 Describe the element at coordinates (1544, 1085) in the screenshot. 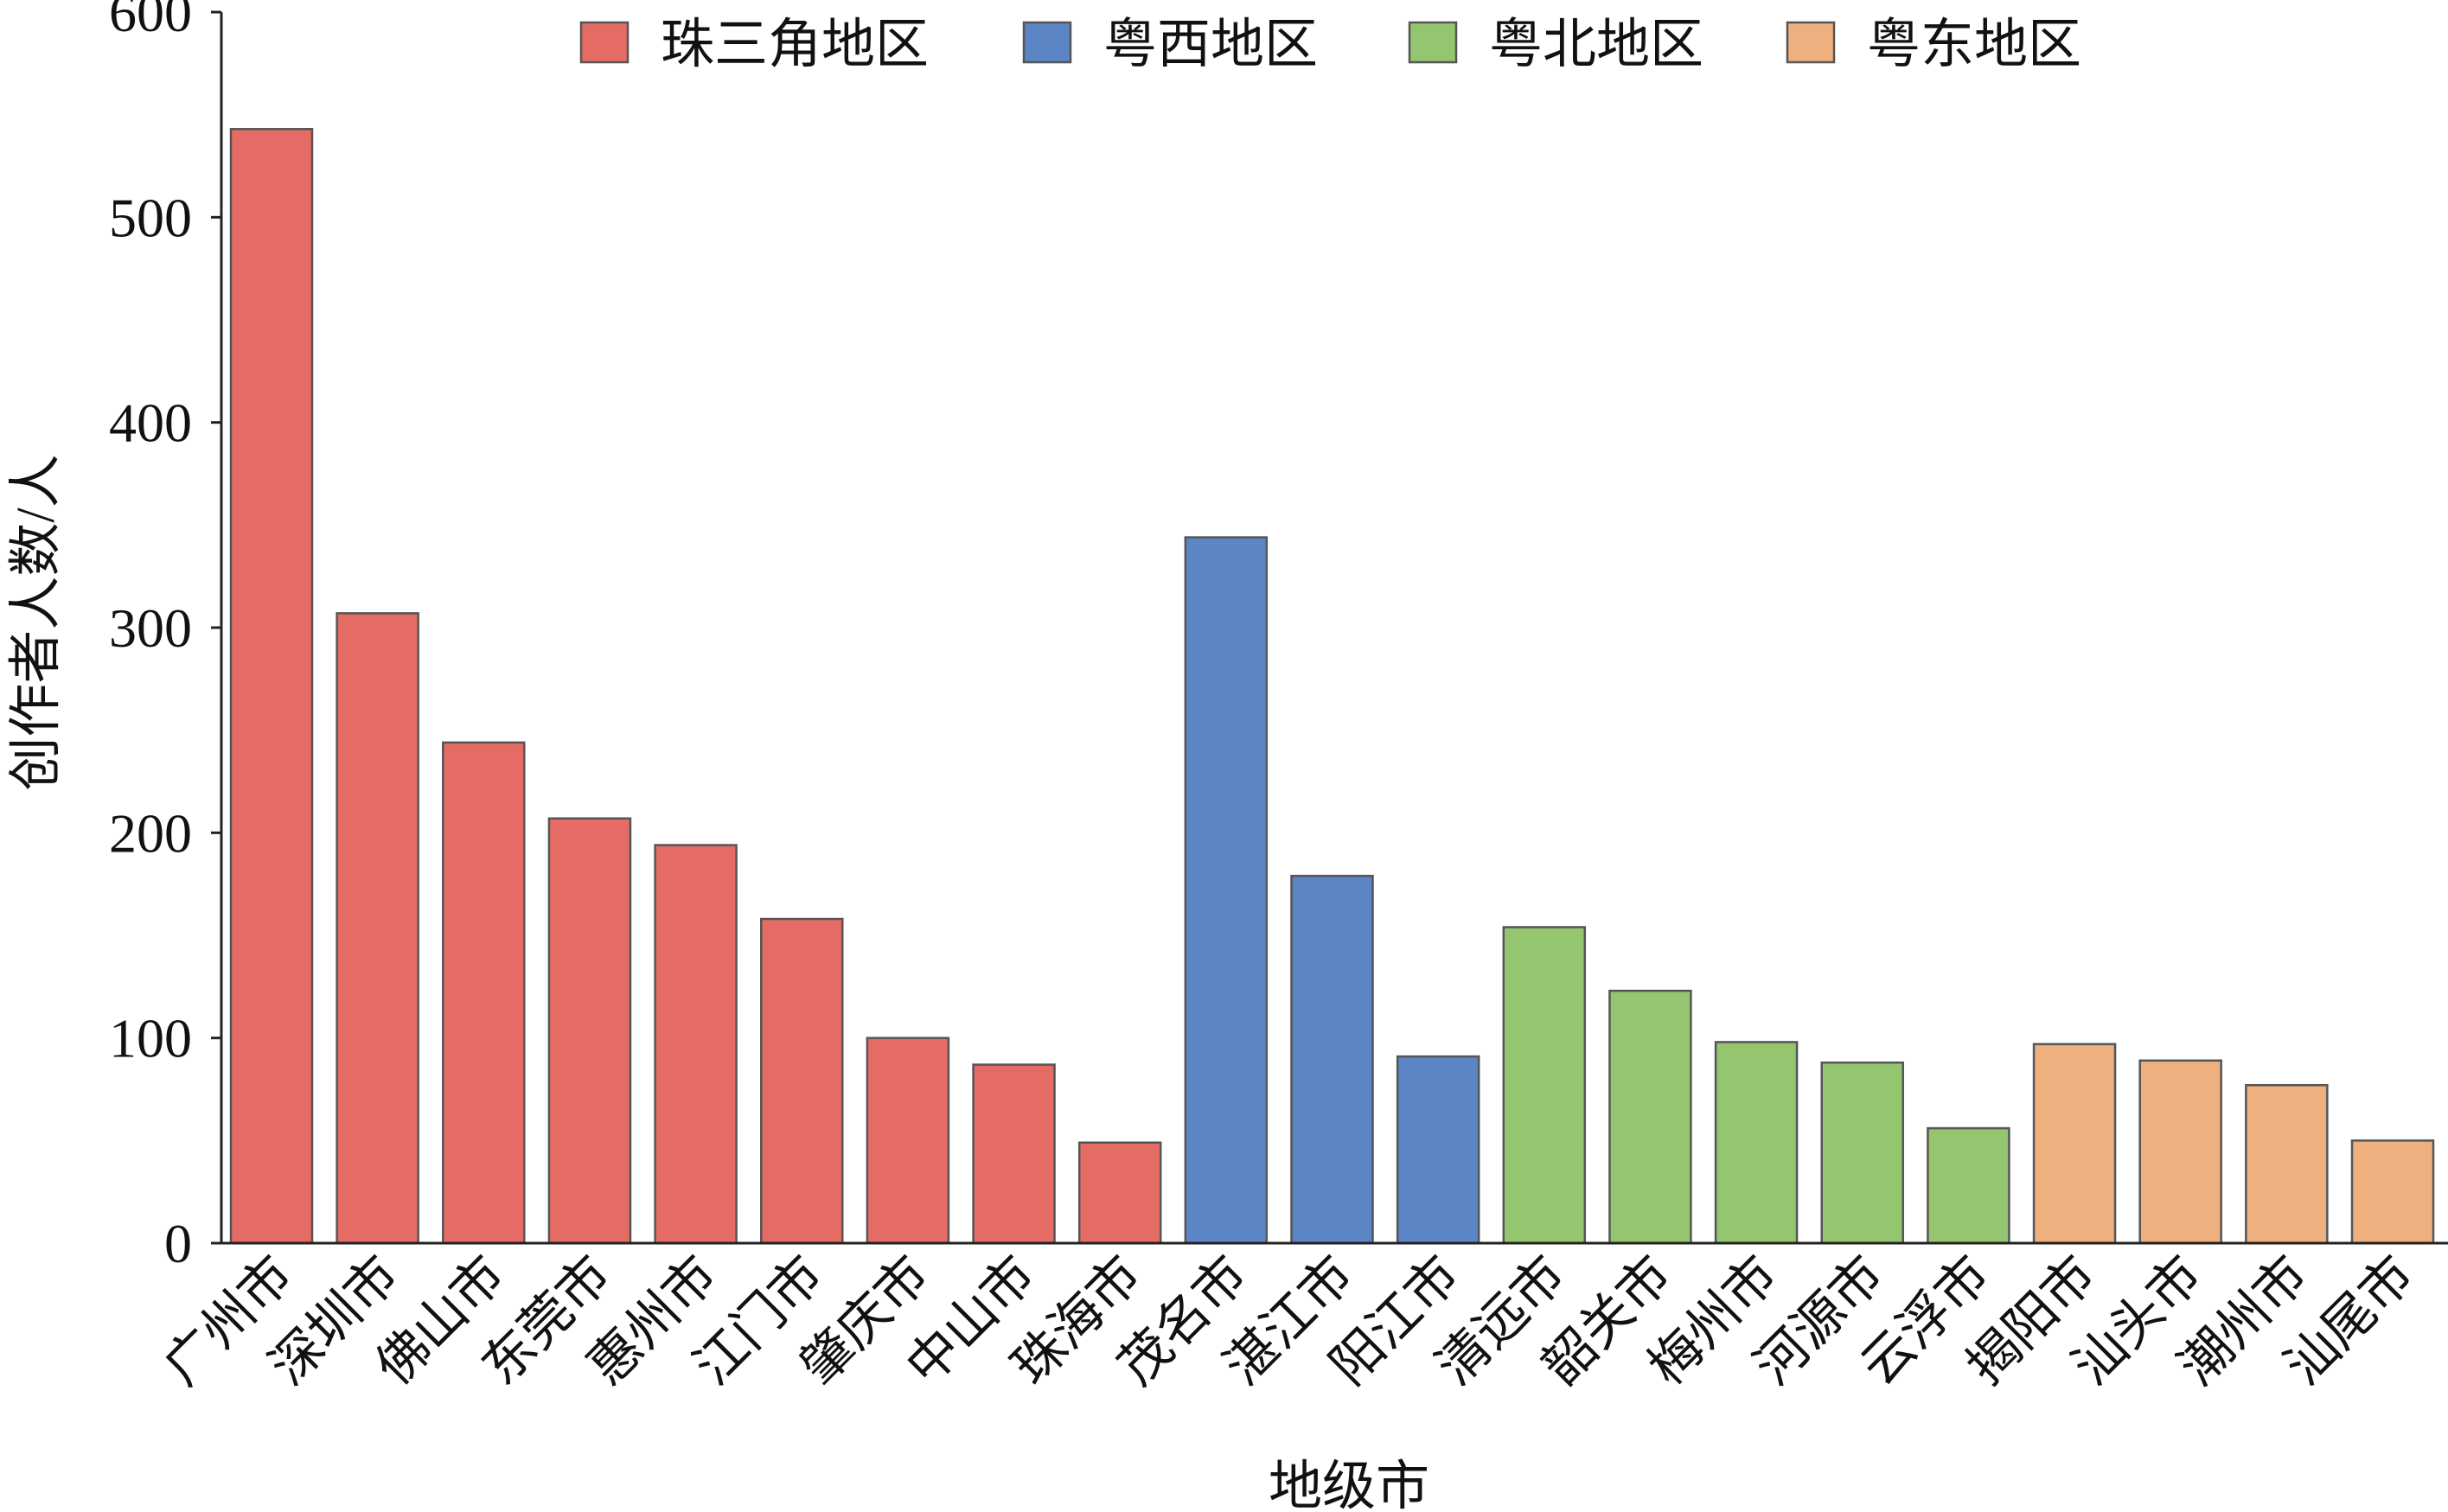

I see `bar-清远市` at that location.